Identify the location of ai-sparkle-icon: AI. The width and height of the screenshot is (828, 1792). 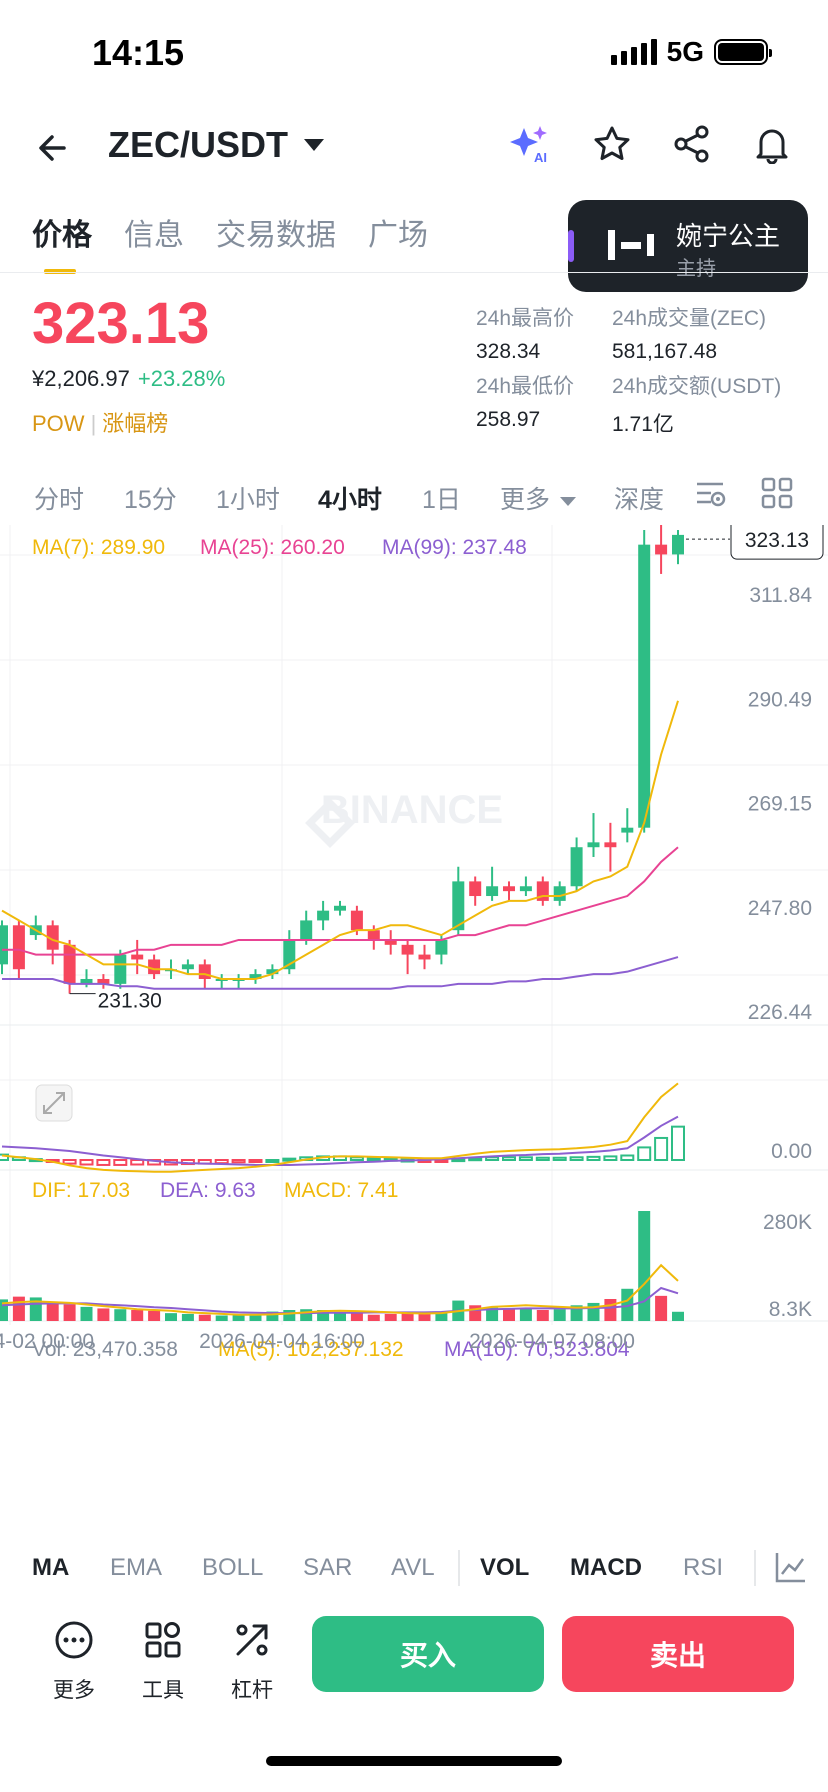
(530, 144).